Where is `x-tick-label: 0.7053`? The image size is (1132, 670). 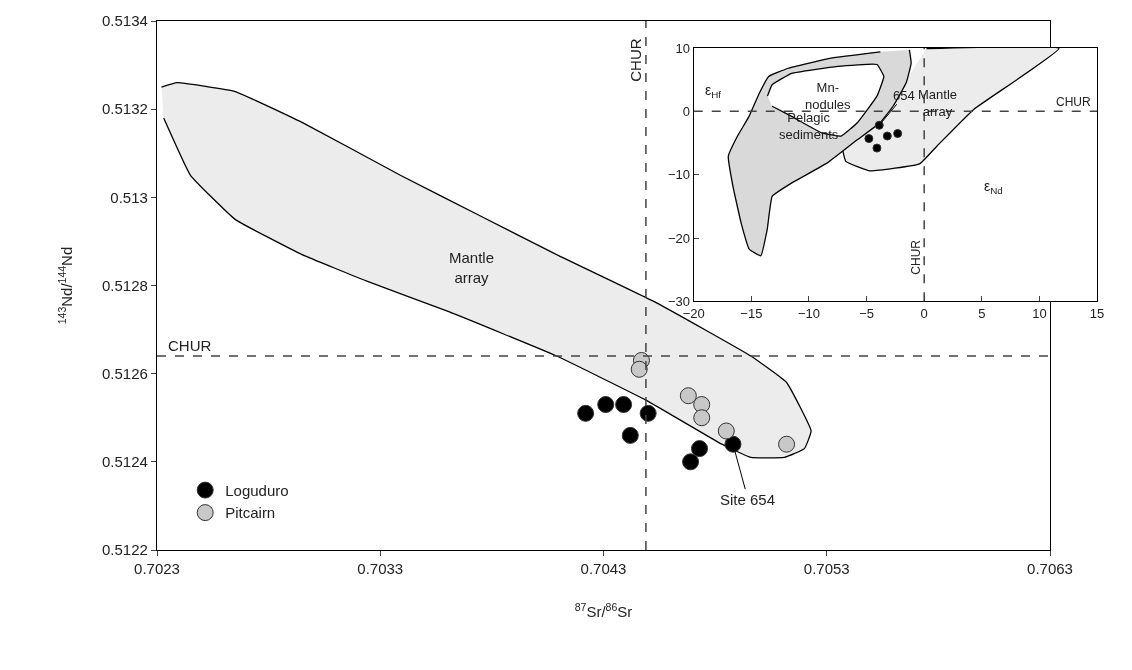 x-tick-label: 0.7053 is located at coordinates (826, 569).